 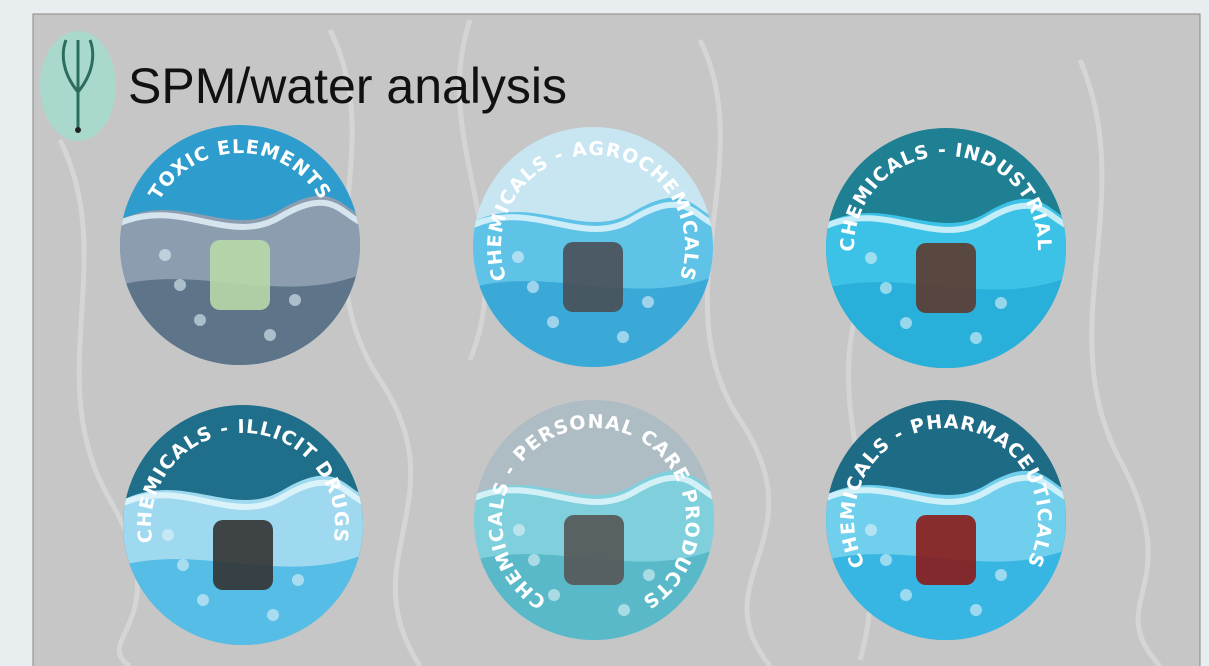 I want to click on badge: CHEMICALS - INDUSTRIAL, so click(x=946, y=248).